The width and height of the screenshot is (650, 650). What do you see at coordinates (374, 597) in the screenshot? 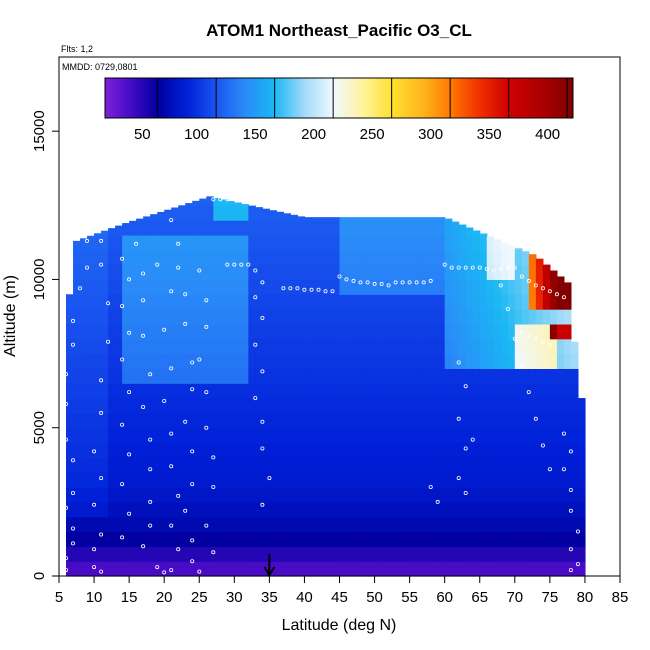
I see `x-tick-label: 50` at bounding box center [374, 597].